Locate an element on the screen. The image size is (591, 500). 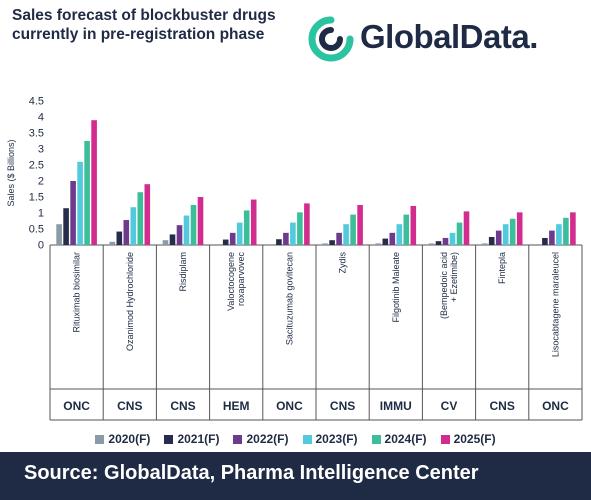
legend-item: 2024(F) is located at coordinates (399, 439).